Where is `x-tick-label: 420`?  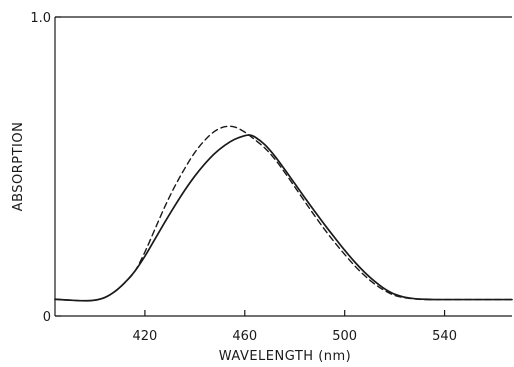 x-tick-label: 420 is located at coordinates (144, 336).